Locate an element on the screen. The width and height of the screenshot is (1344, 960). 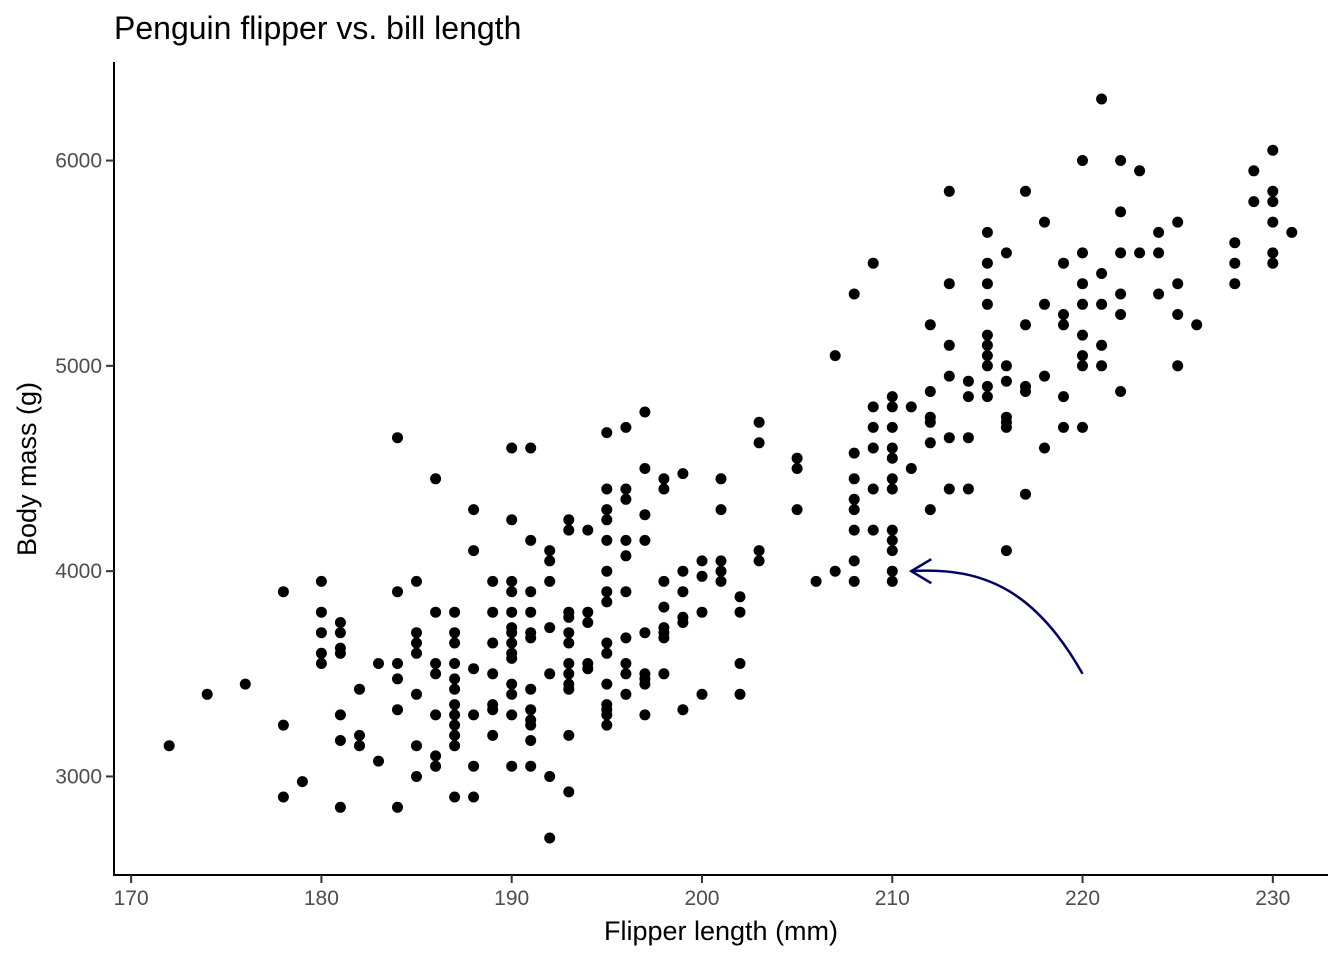
annotation-arrow-head is located at coordinates (920, 571).